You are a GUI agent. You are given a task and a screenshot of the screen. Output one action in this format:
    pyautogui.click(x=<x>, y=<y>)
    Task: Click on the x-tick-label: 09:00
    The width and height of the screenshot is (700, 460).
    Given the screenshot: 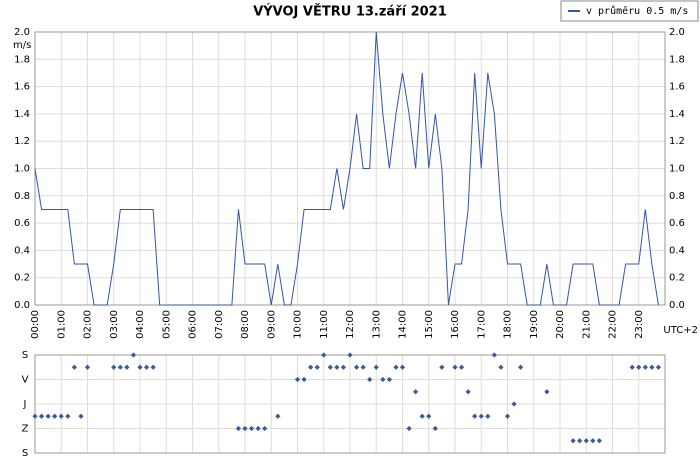 What is the action you would take?
    pyautogui.click(x=271, y=324)
    